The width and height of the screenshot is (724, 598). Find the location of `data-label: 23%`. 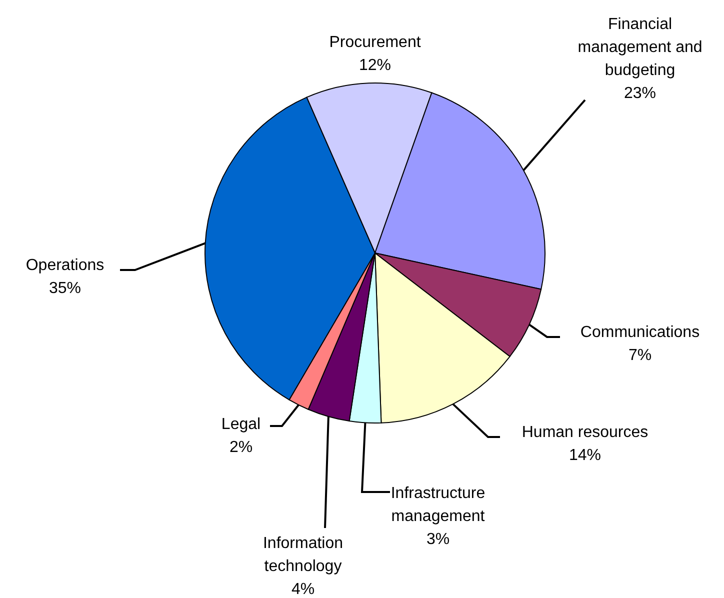

data-label: 23% is located at coordinates (640, 93).